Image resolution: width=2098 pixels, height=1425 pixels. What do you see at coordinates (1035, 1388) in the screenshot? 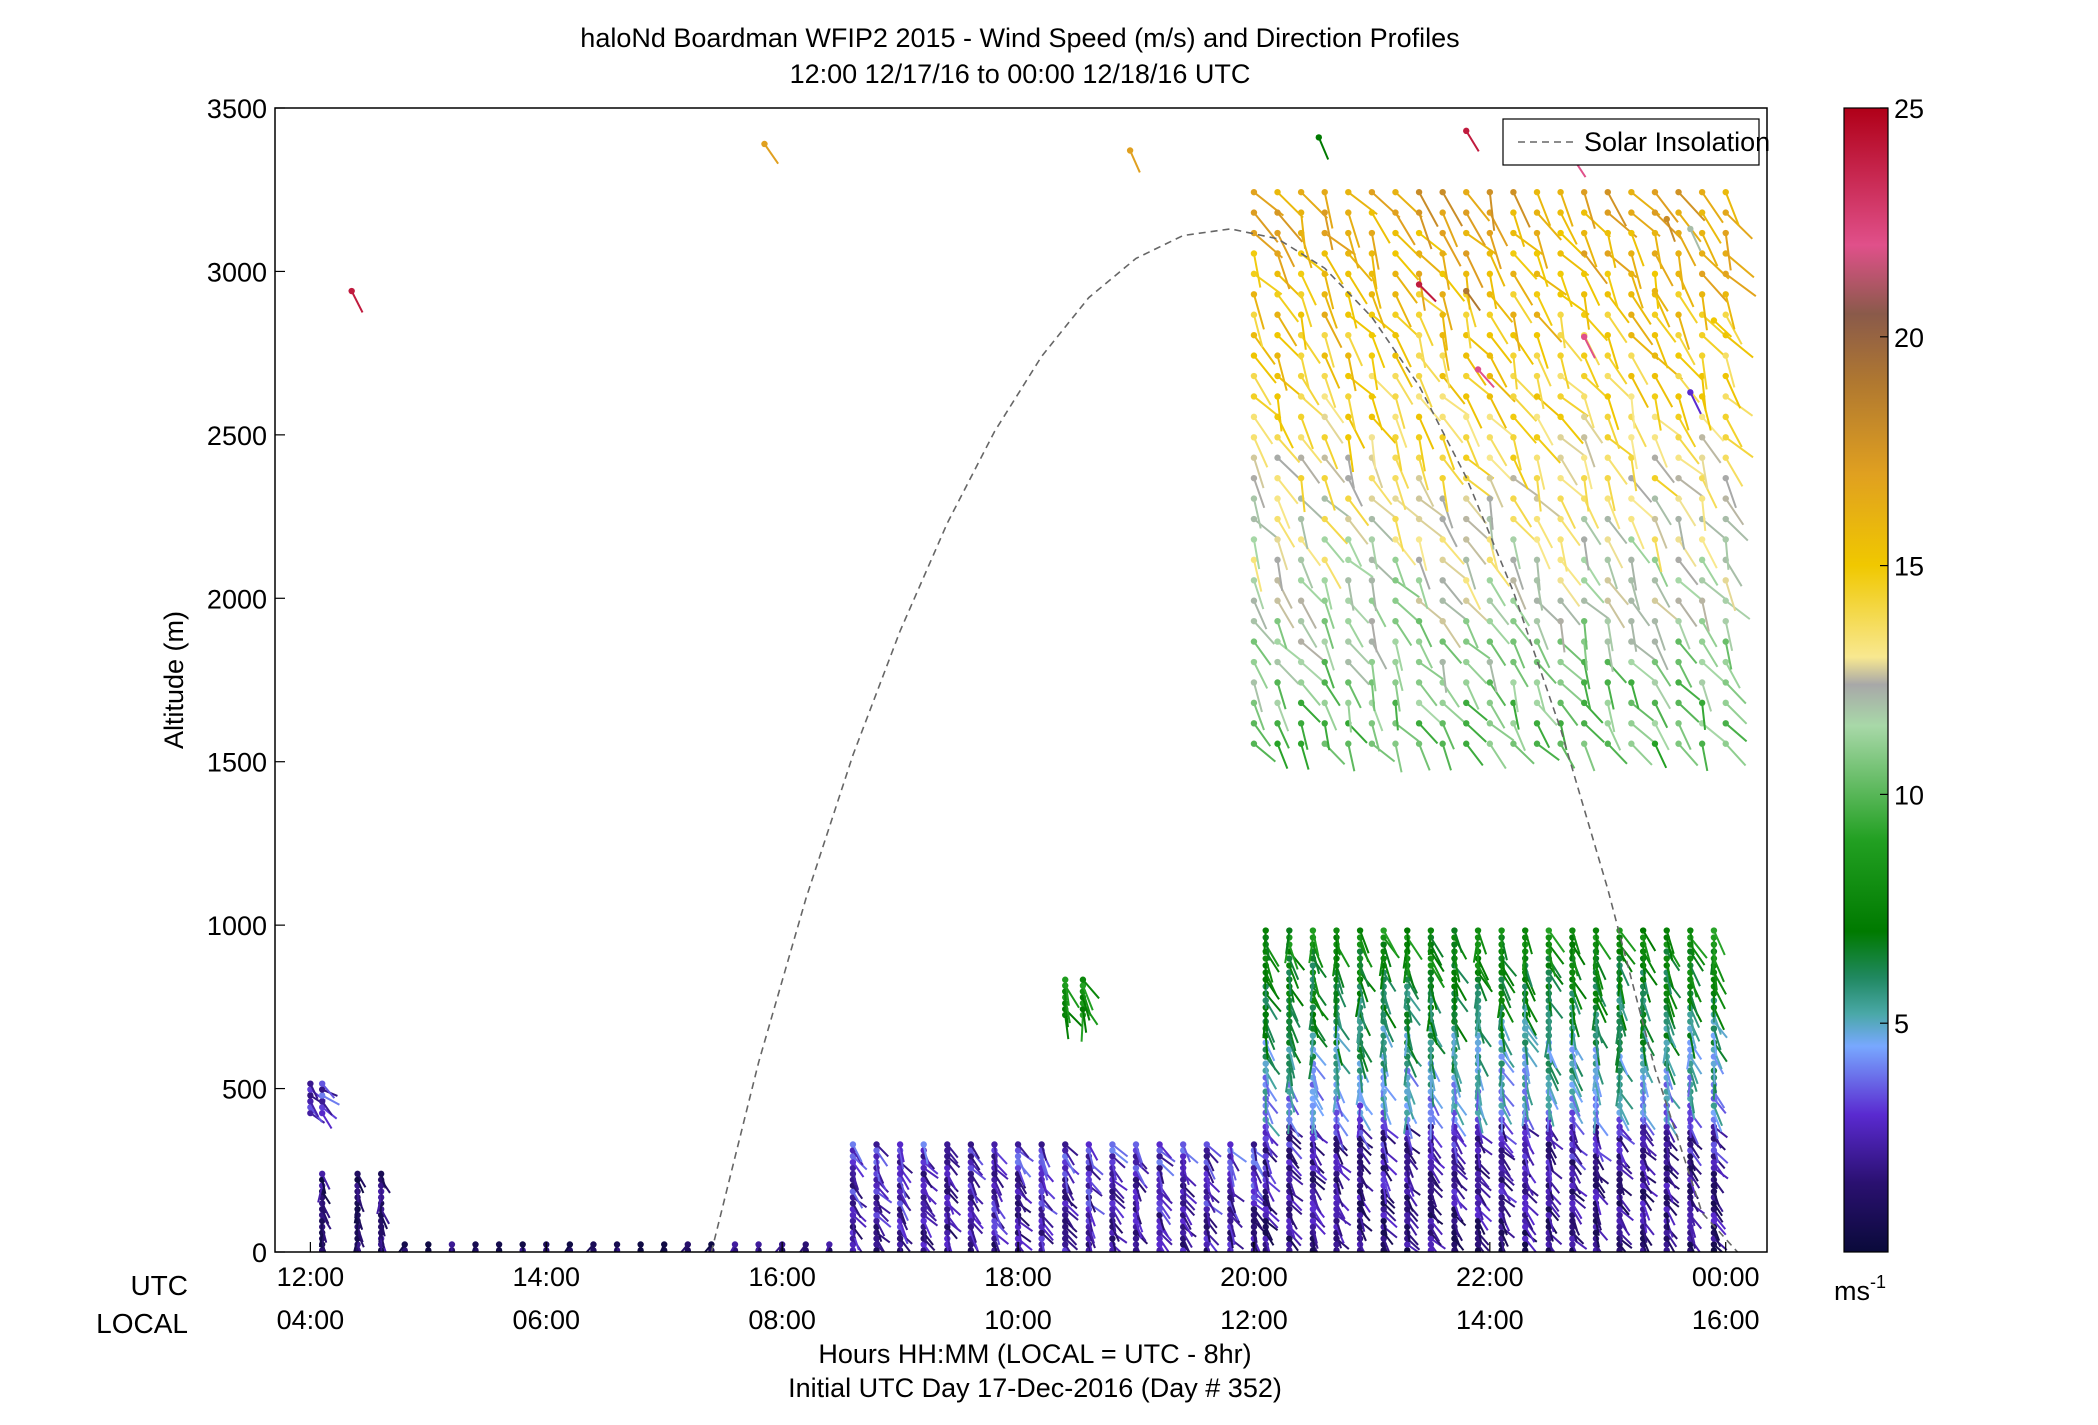
I see `x-axis-sublabel: Initial UTC Day 17-Dec-2016 (Day # 352)` at bounding box center [1035, 1388].